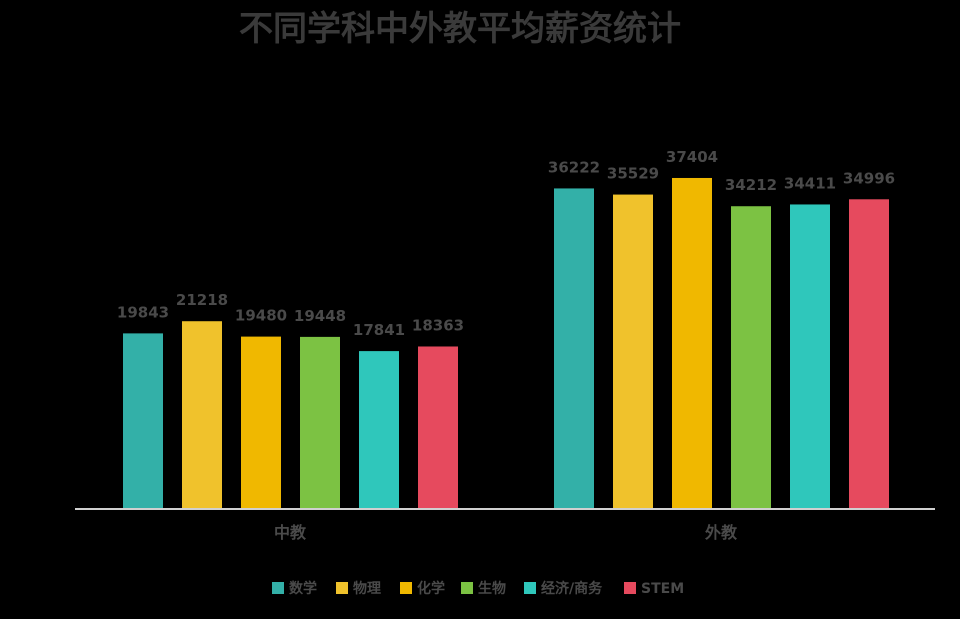 This screenshot has width=960, height=619. I want to click on data-label-1-2: 37404, so click(692, 157).